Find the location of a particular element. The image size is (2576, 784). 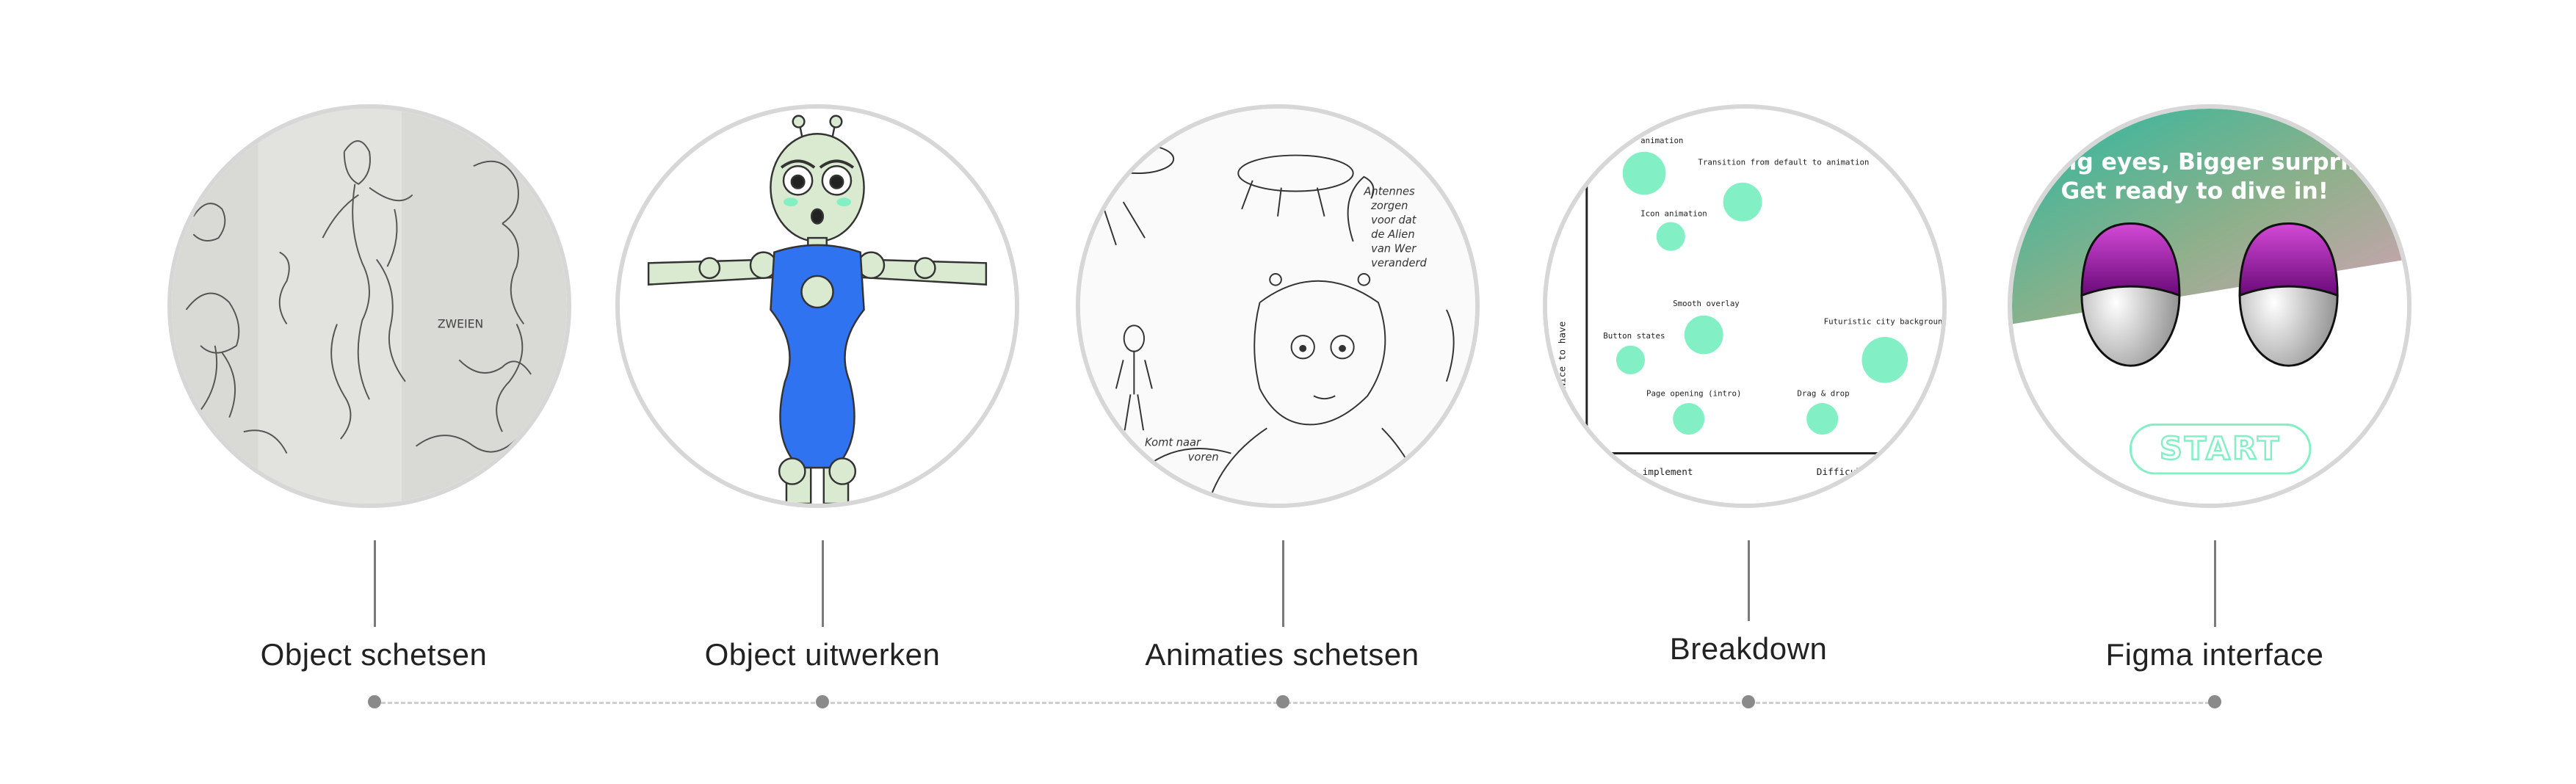

step-label-breakdown: Breakdown is located at coordinates (1748, 648).